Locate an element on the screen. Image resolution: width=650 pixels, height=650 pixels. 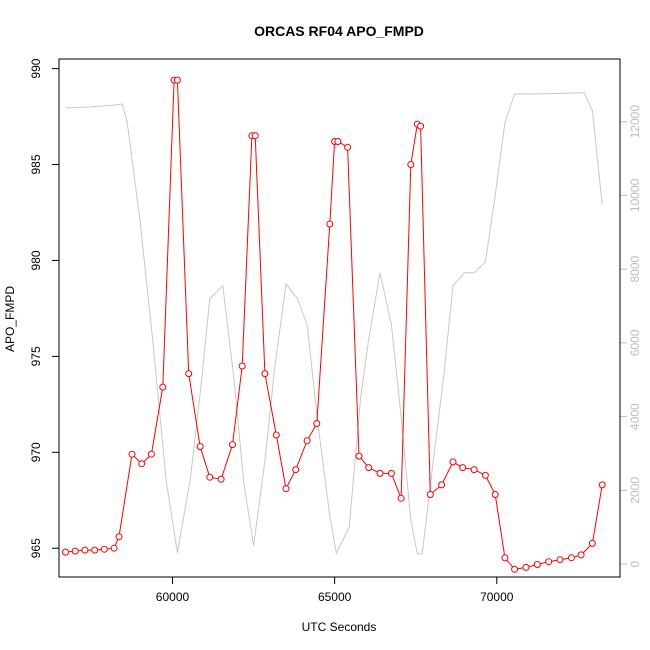
x-tick-label: 65000 is located at coordinates (335, 597).